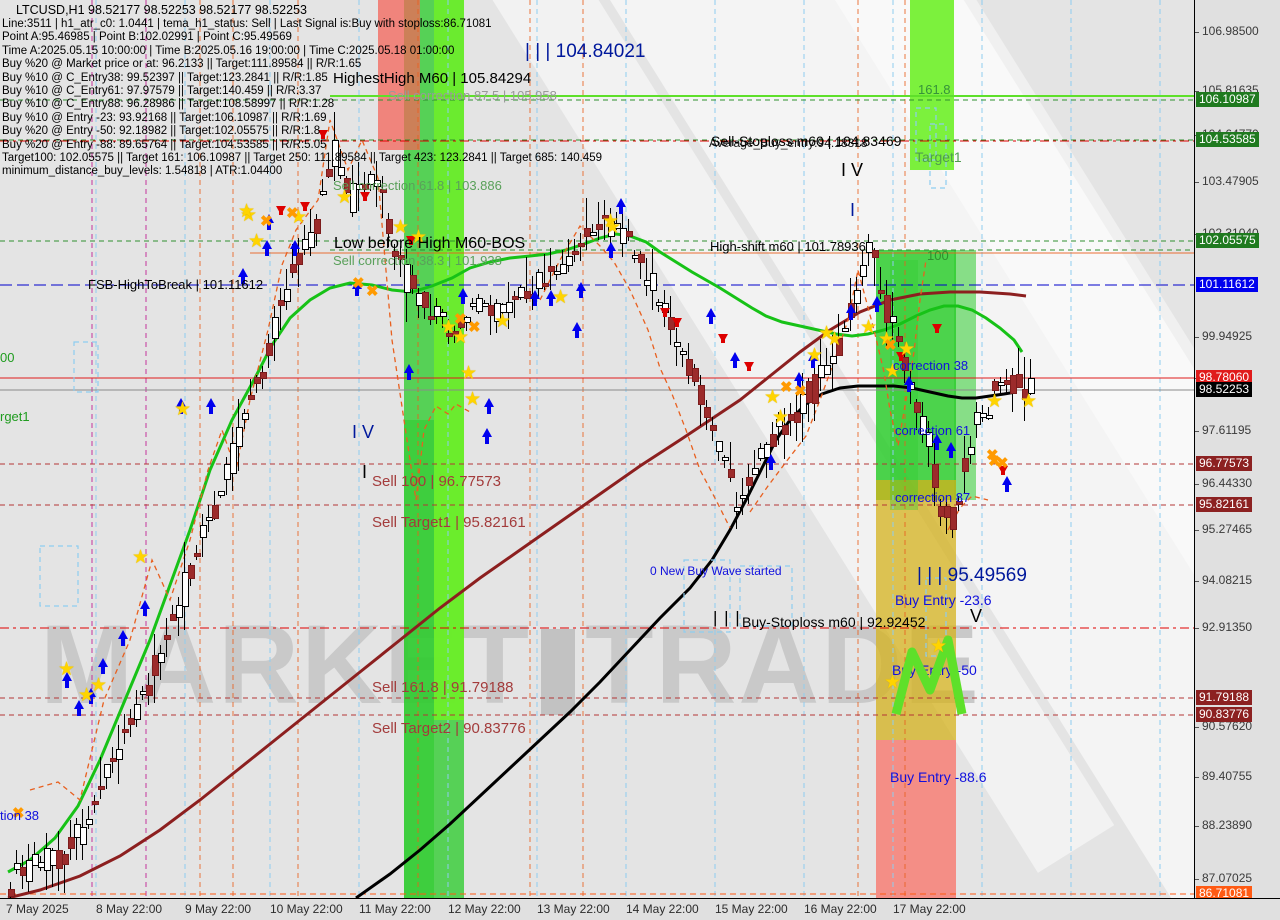 The width and height of the screenshot is (1280, 920). I want to click on price-tick: 95.27465, so click(1223, 529).